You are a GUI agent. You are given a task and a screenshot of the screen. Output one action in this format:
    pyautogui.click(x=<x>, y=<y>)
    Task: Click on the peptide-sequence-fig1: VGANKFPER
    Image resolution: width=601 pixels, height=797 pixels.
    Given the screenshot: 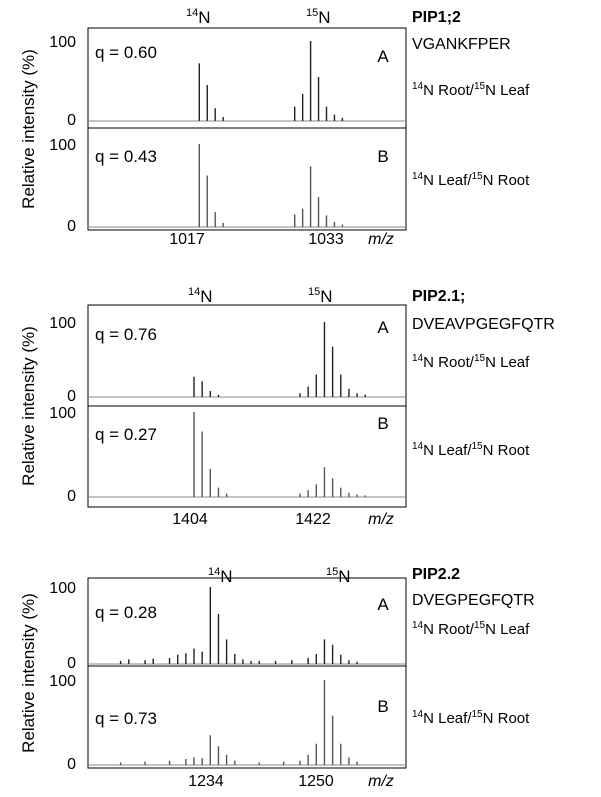 What is the action you would take?
    pyautogui.click(x=461, y=44)
    